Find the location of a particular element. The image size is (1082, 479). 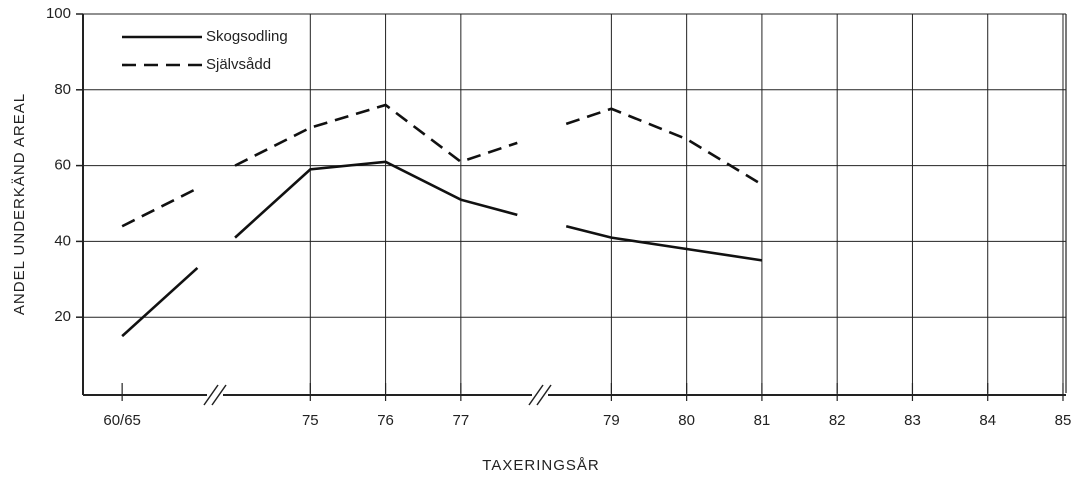

x-tick-label: 81 is located at coordinates (762, 420).